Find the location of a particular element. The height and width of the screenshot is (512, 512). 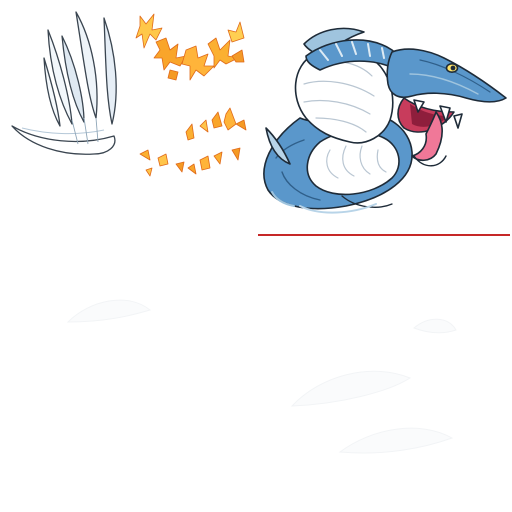

white-claw-slash-icon is located at coordinates (64, 83).